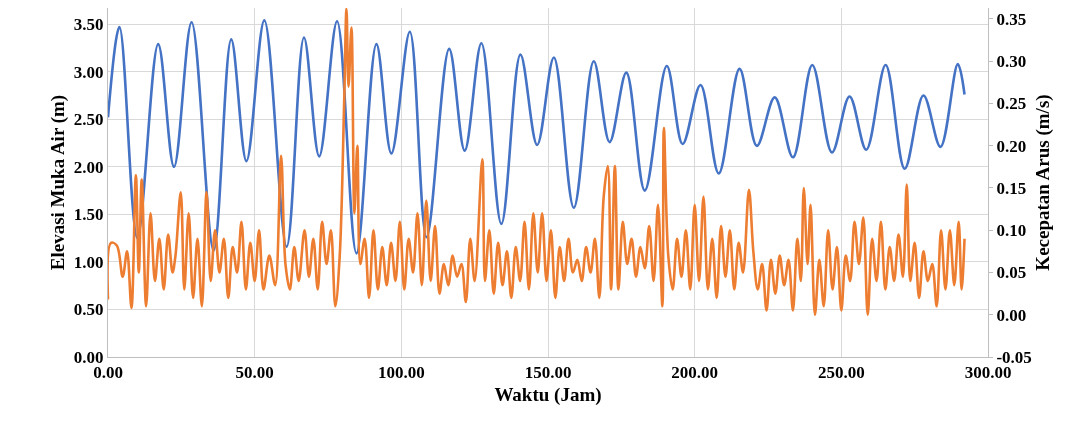 The width and height of the screenshot is (1072, 428). Describe the element at coordinates (88, 167) in the screenshot. I see `y-tick-label: 2.00` at that location.